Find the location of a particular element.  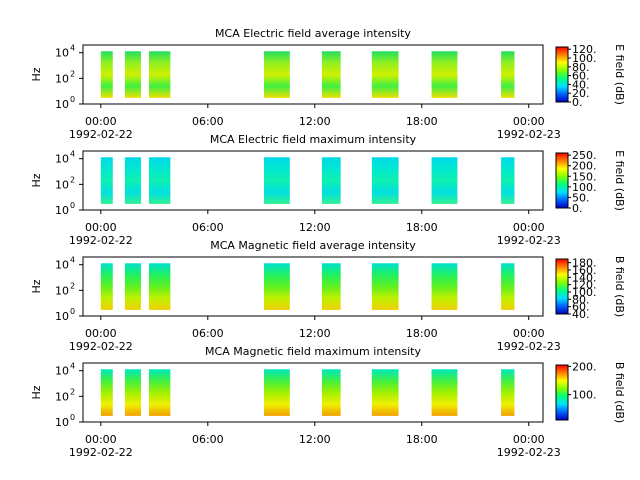

colorbar-tick-label: 40. is located at coordinates (581, 84).